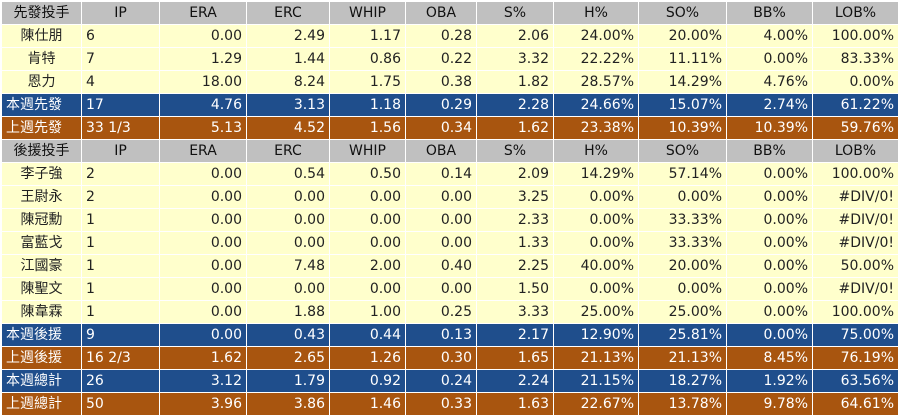 This screenshot has height=416, width=900. I want to click on stat-cell: 6, so click(120, 36).